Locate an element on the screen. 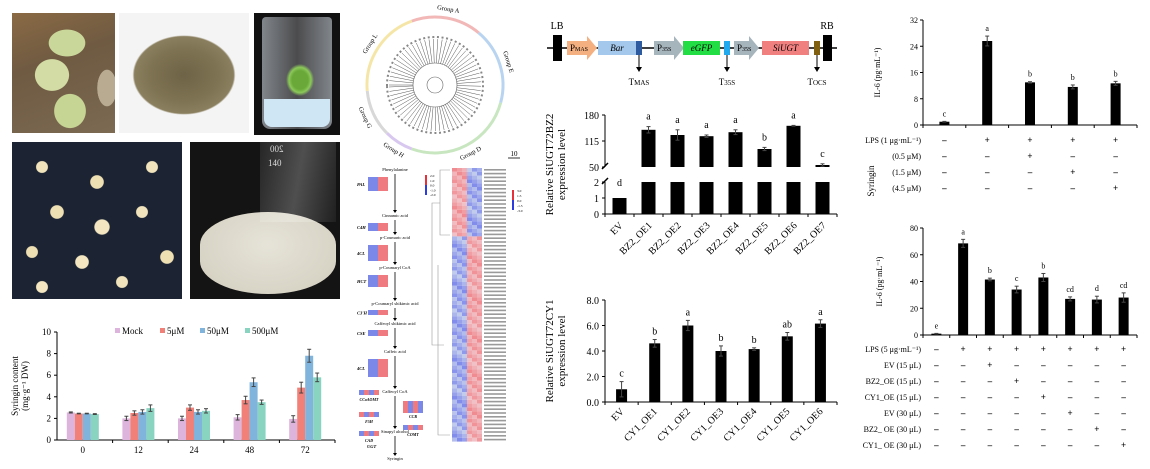 This screenshot has width=1150, height=469. rb-label: RB is located at coordinates (827, 26).